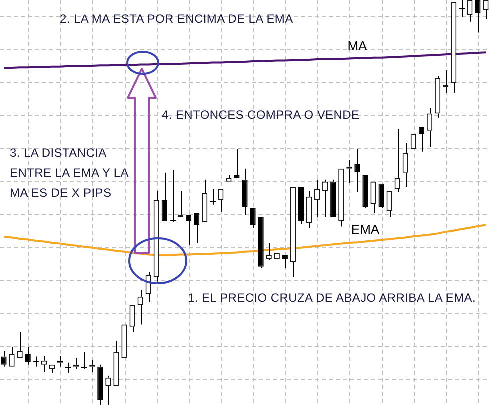 The height and width of the screenshot is (407, 490). I want to click on annotation: 1. EL PRECIO CRUZA DE ABAJO ARRIBA LA EMA., so click(332, 298).